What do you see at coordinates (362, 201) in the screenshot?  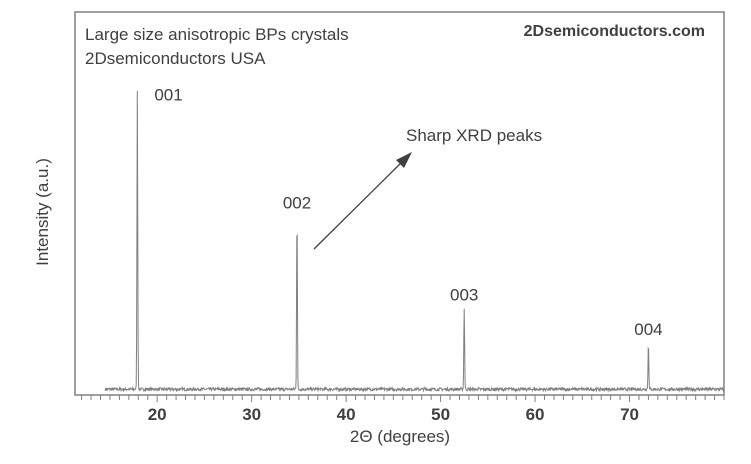 I see `arrow-annotation` at bounding box center [362, 201].